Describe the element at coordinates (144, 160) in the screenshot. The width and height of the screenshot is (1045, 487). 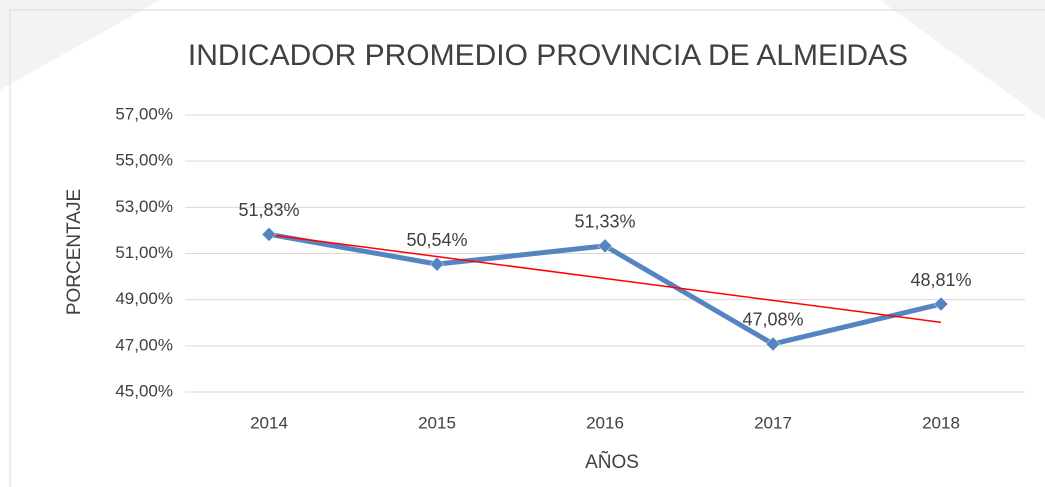
I see `y-tick-label: 55,00%` at that location.